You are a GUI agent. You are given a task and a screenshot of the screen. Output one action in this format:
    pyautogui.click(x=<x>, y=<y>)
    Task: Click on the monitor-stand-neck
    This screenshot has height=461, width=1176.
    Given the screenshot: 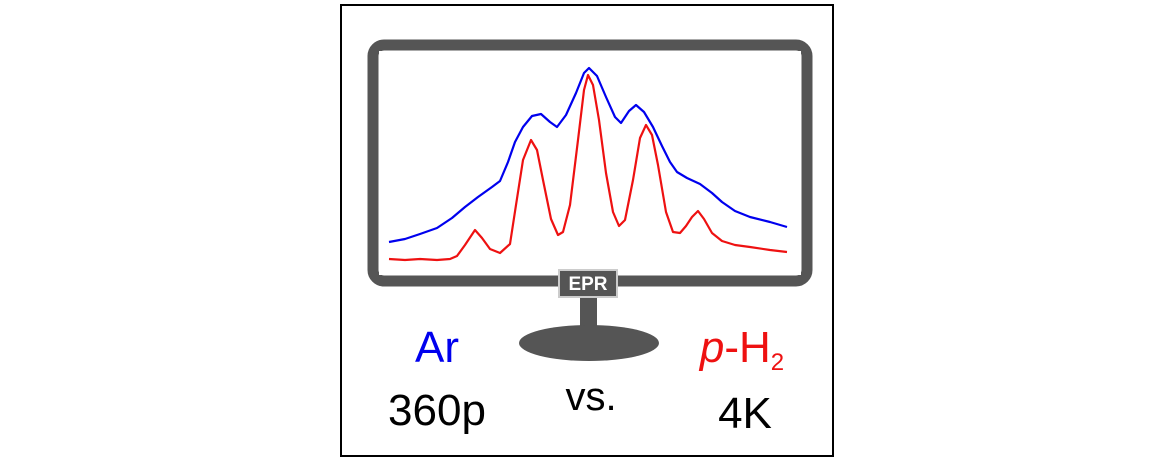 What is the action you would take?
    pyautogui.click(x=588, y=312)
    